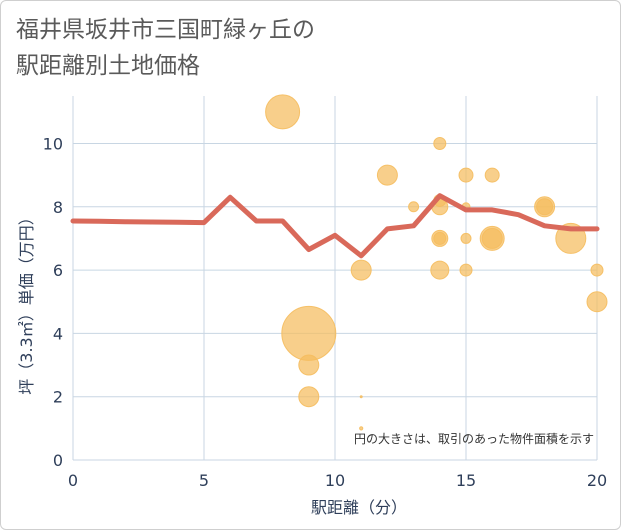 Image resolution: width=621 pixels, height=530 pixels. What do you see at coordinates (466, 480) in the screenshot?
I see `x-tick-label-3: 15` at bounding box center [466, 480].